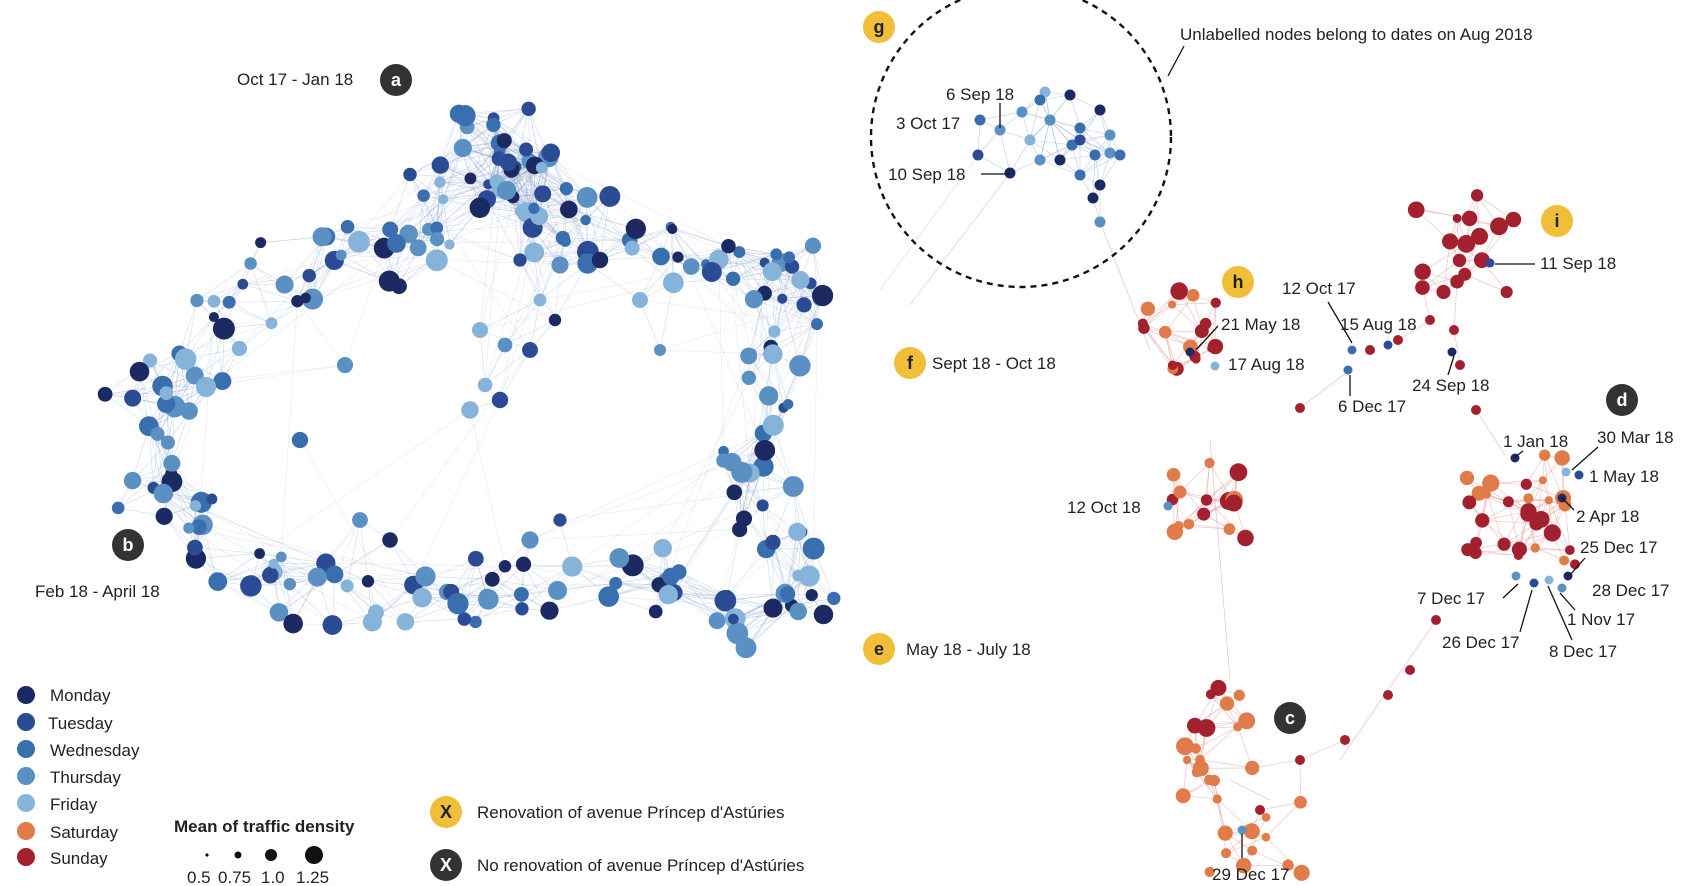 Image resolution: width=1701 pixels, height=886 pixels. Describe the element at coordinates (928, 123) in the screenshot. I see `date-label: 3 Oct 17` at that location.